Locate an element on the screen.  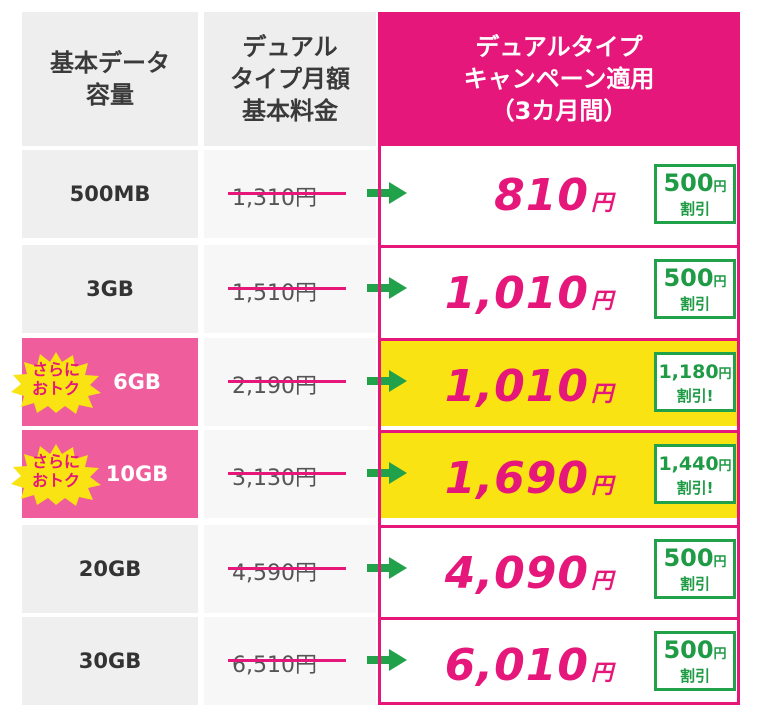
header-data-capacity: 基本データ 容量 is located at coordinates (110, 79).